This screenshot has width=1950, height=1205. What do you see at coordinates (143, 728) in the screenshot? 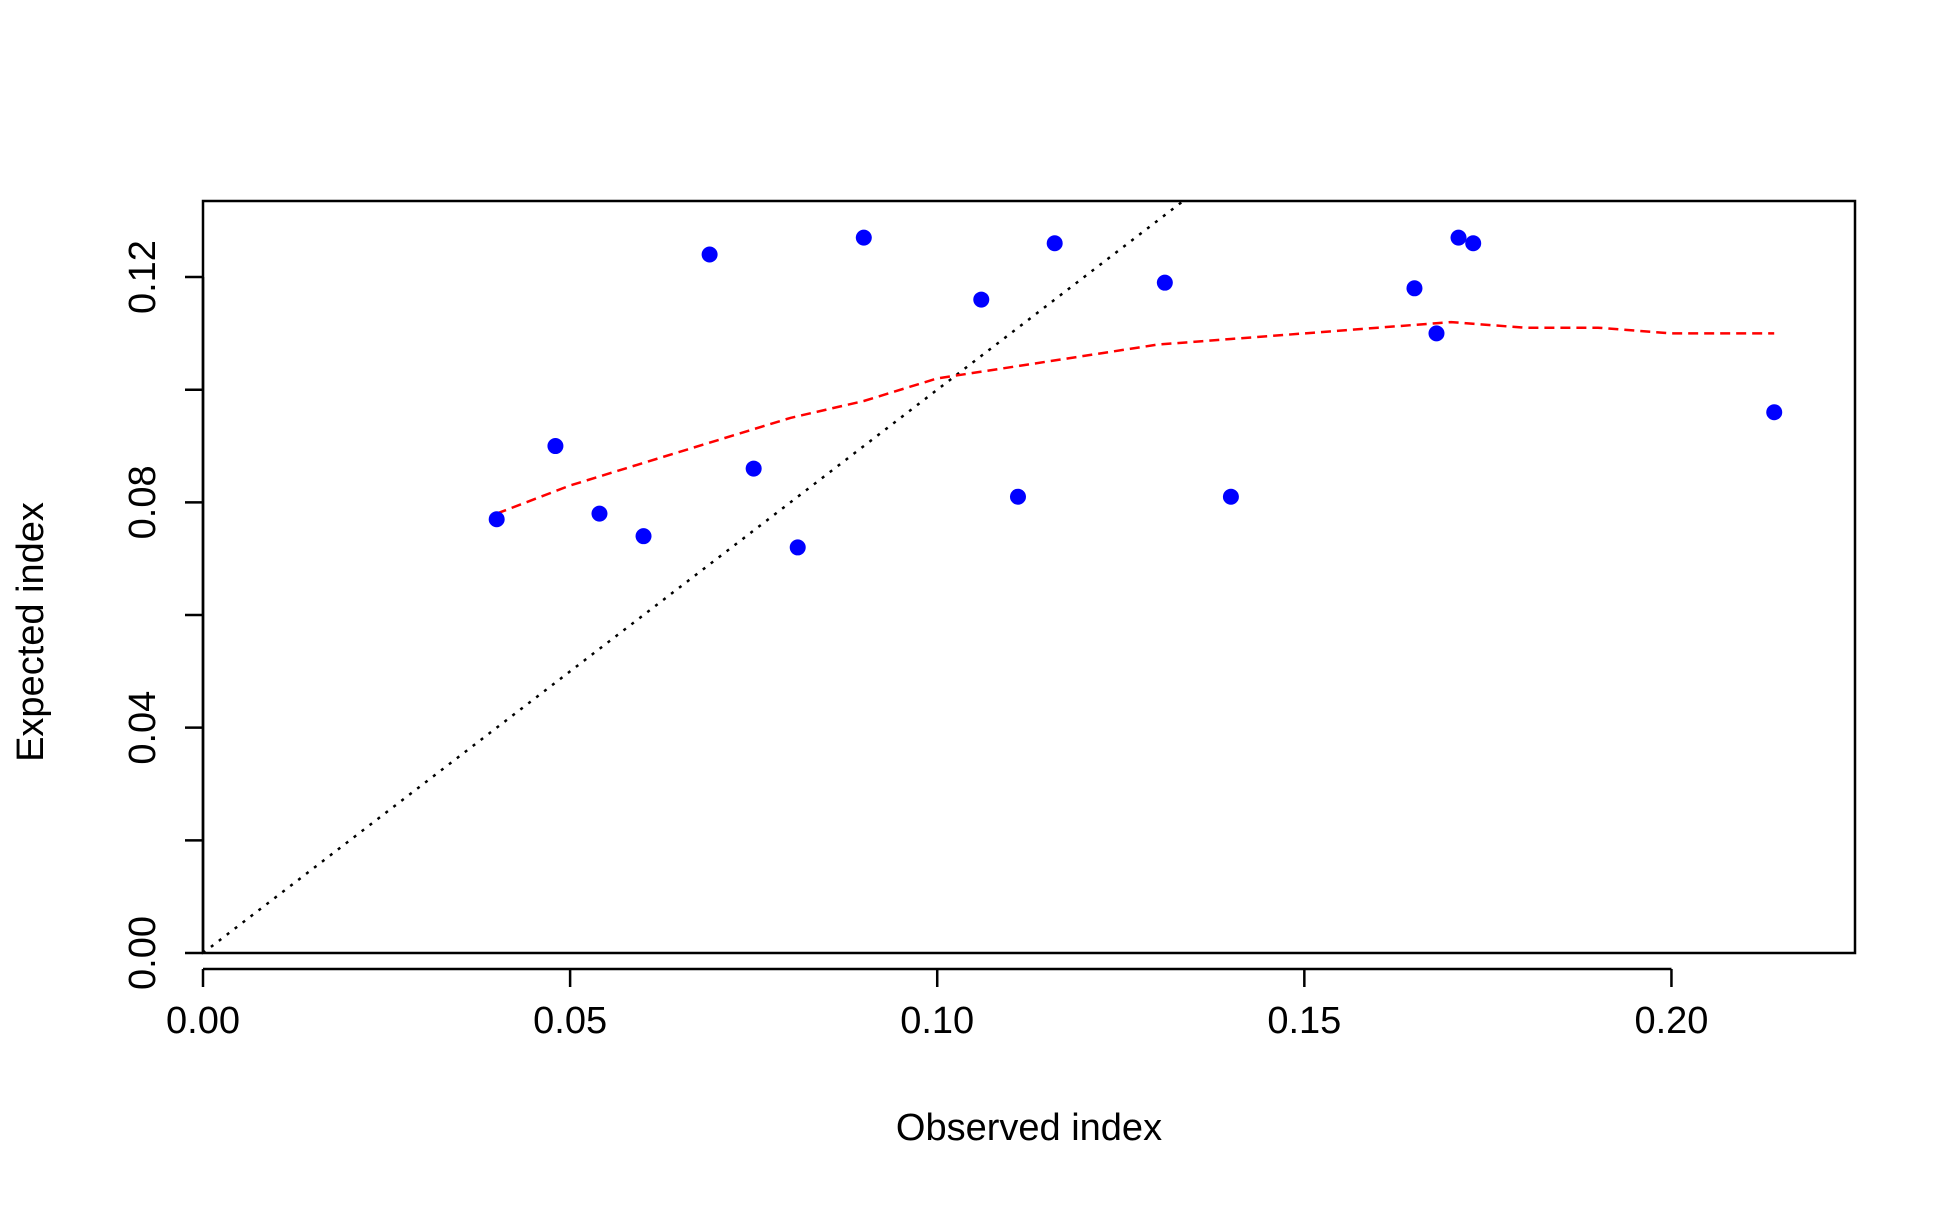
I see `y-tick-label: 0.04` at bounding box center [143, 728].